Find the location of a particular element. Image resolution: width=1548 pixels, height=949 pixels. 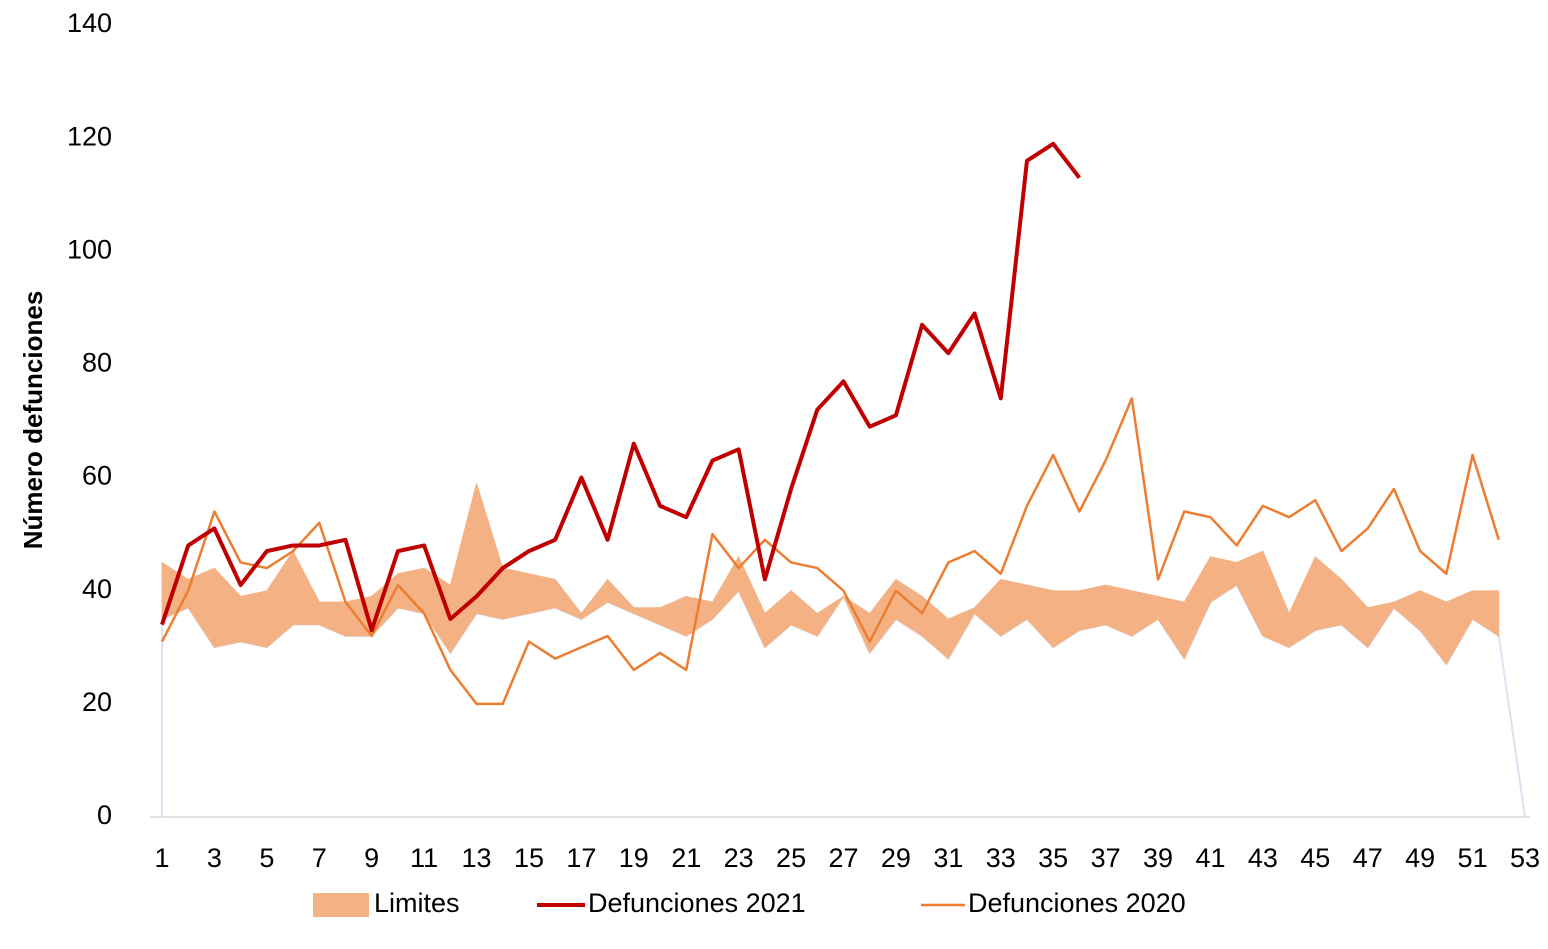

x-tick-label: 43 is located at coordinates (1263, 858).